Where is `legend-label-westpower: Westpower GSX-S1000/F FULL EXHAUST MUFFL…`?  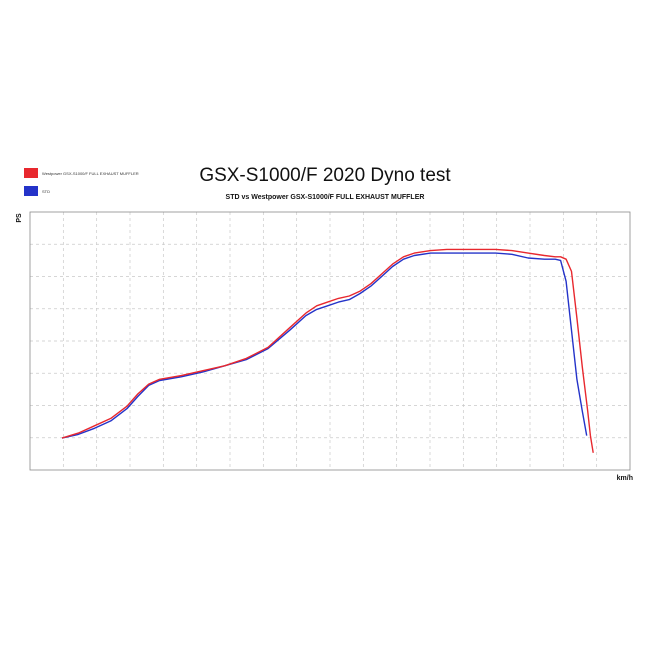
legend-label-westpower: Westpower GSX-S1000/F FULL EXHAUST MUFFL… is located at coordinates (90, 173).